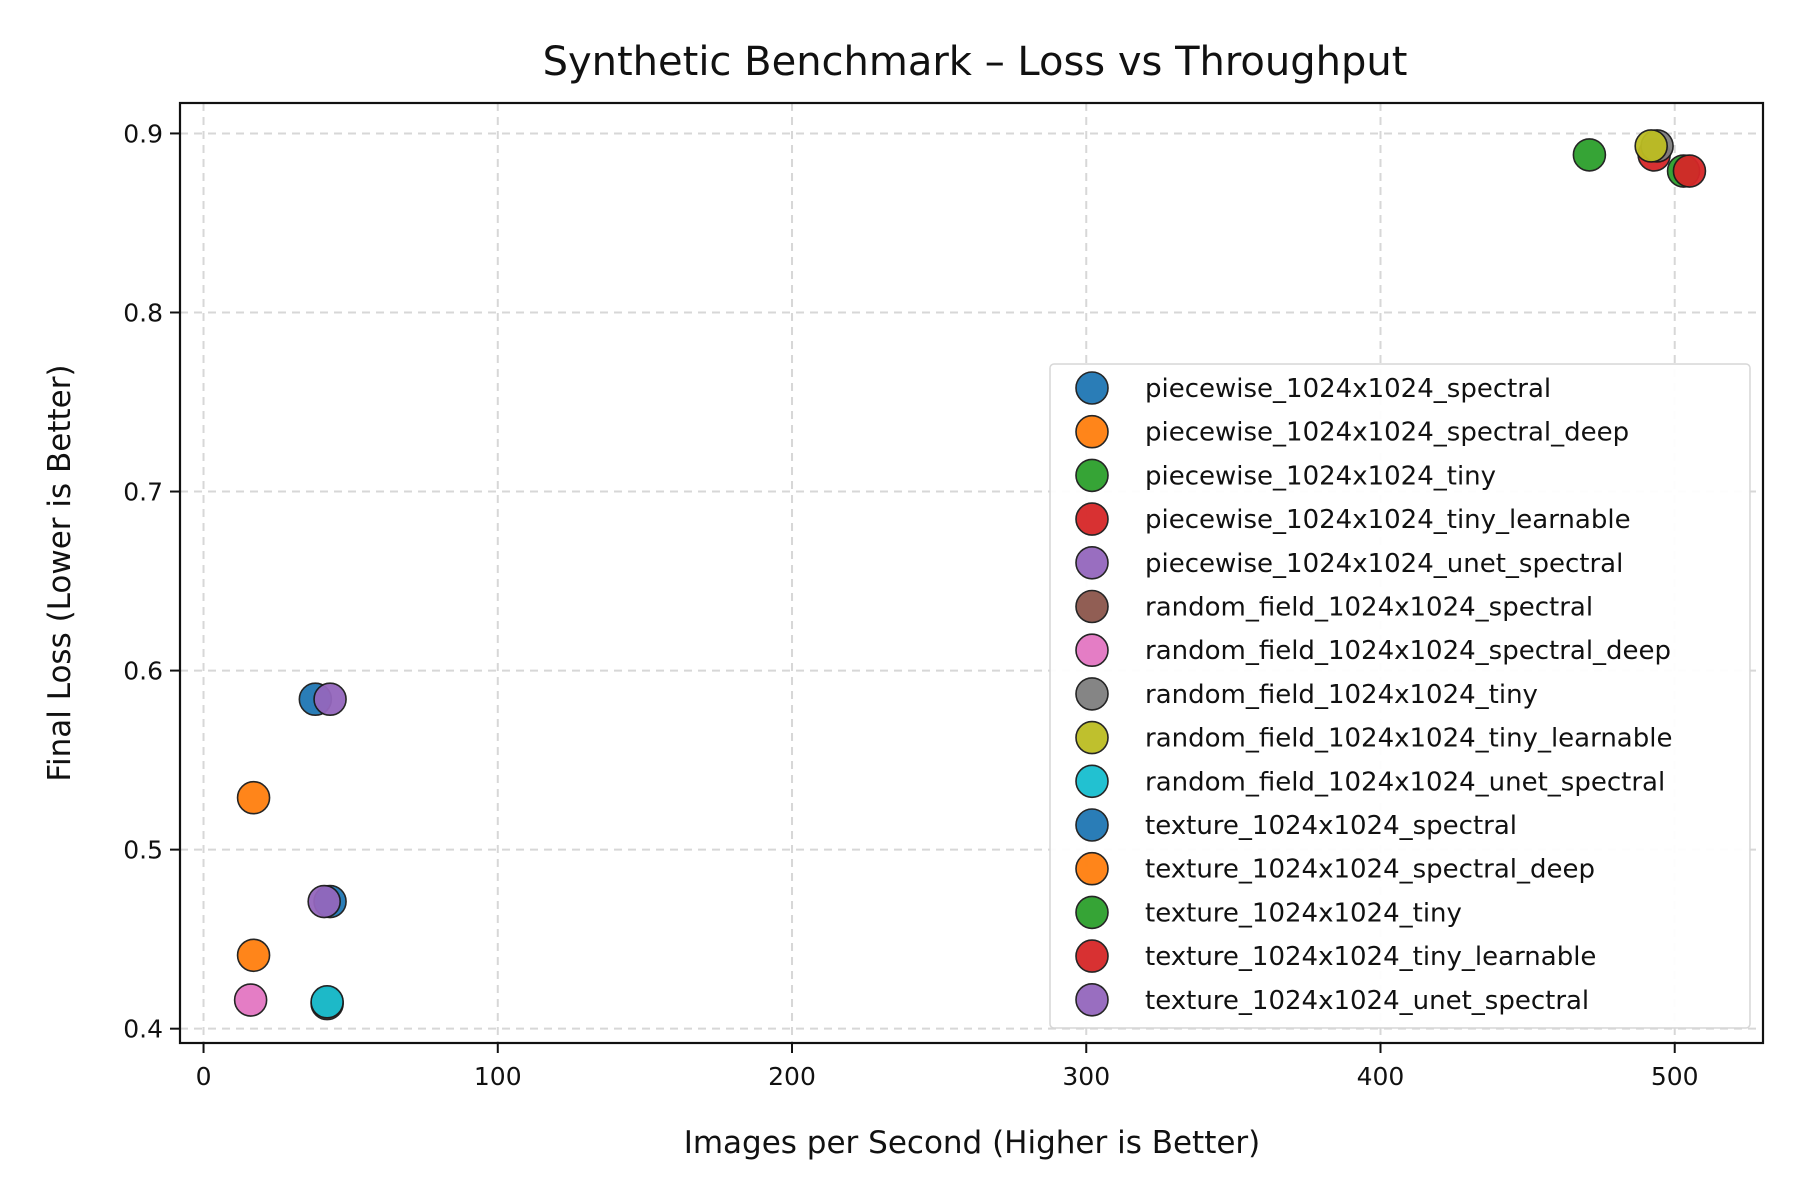 Image resolution: width=1800 pixels, height=1200 pixels. I want to click on legend-label-texture_1024x1024_spectral_deep: texture_1024x1024_spectral_deep, so click(1370, 870).